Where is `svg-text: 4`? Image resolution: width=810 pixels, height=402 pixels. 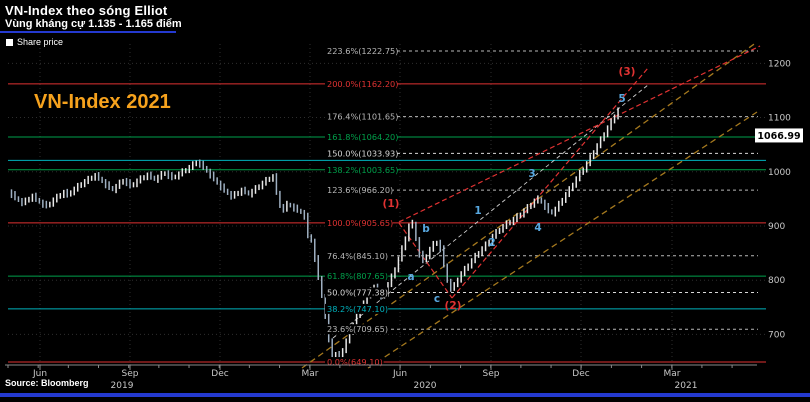
svg-text: 4 is located at coordinates (537, 228).